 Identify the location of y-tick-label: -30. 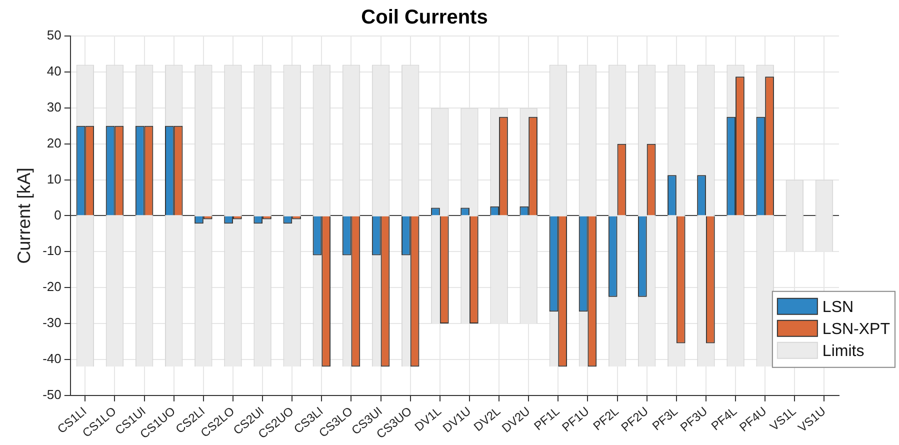
(52, 322).